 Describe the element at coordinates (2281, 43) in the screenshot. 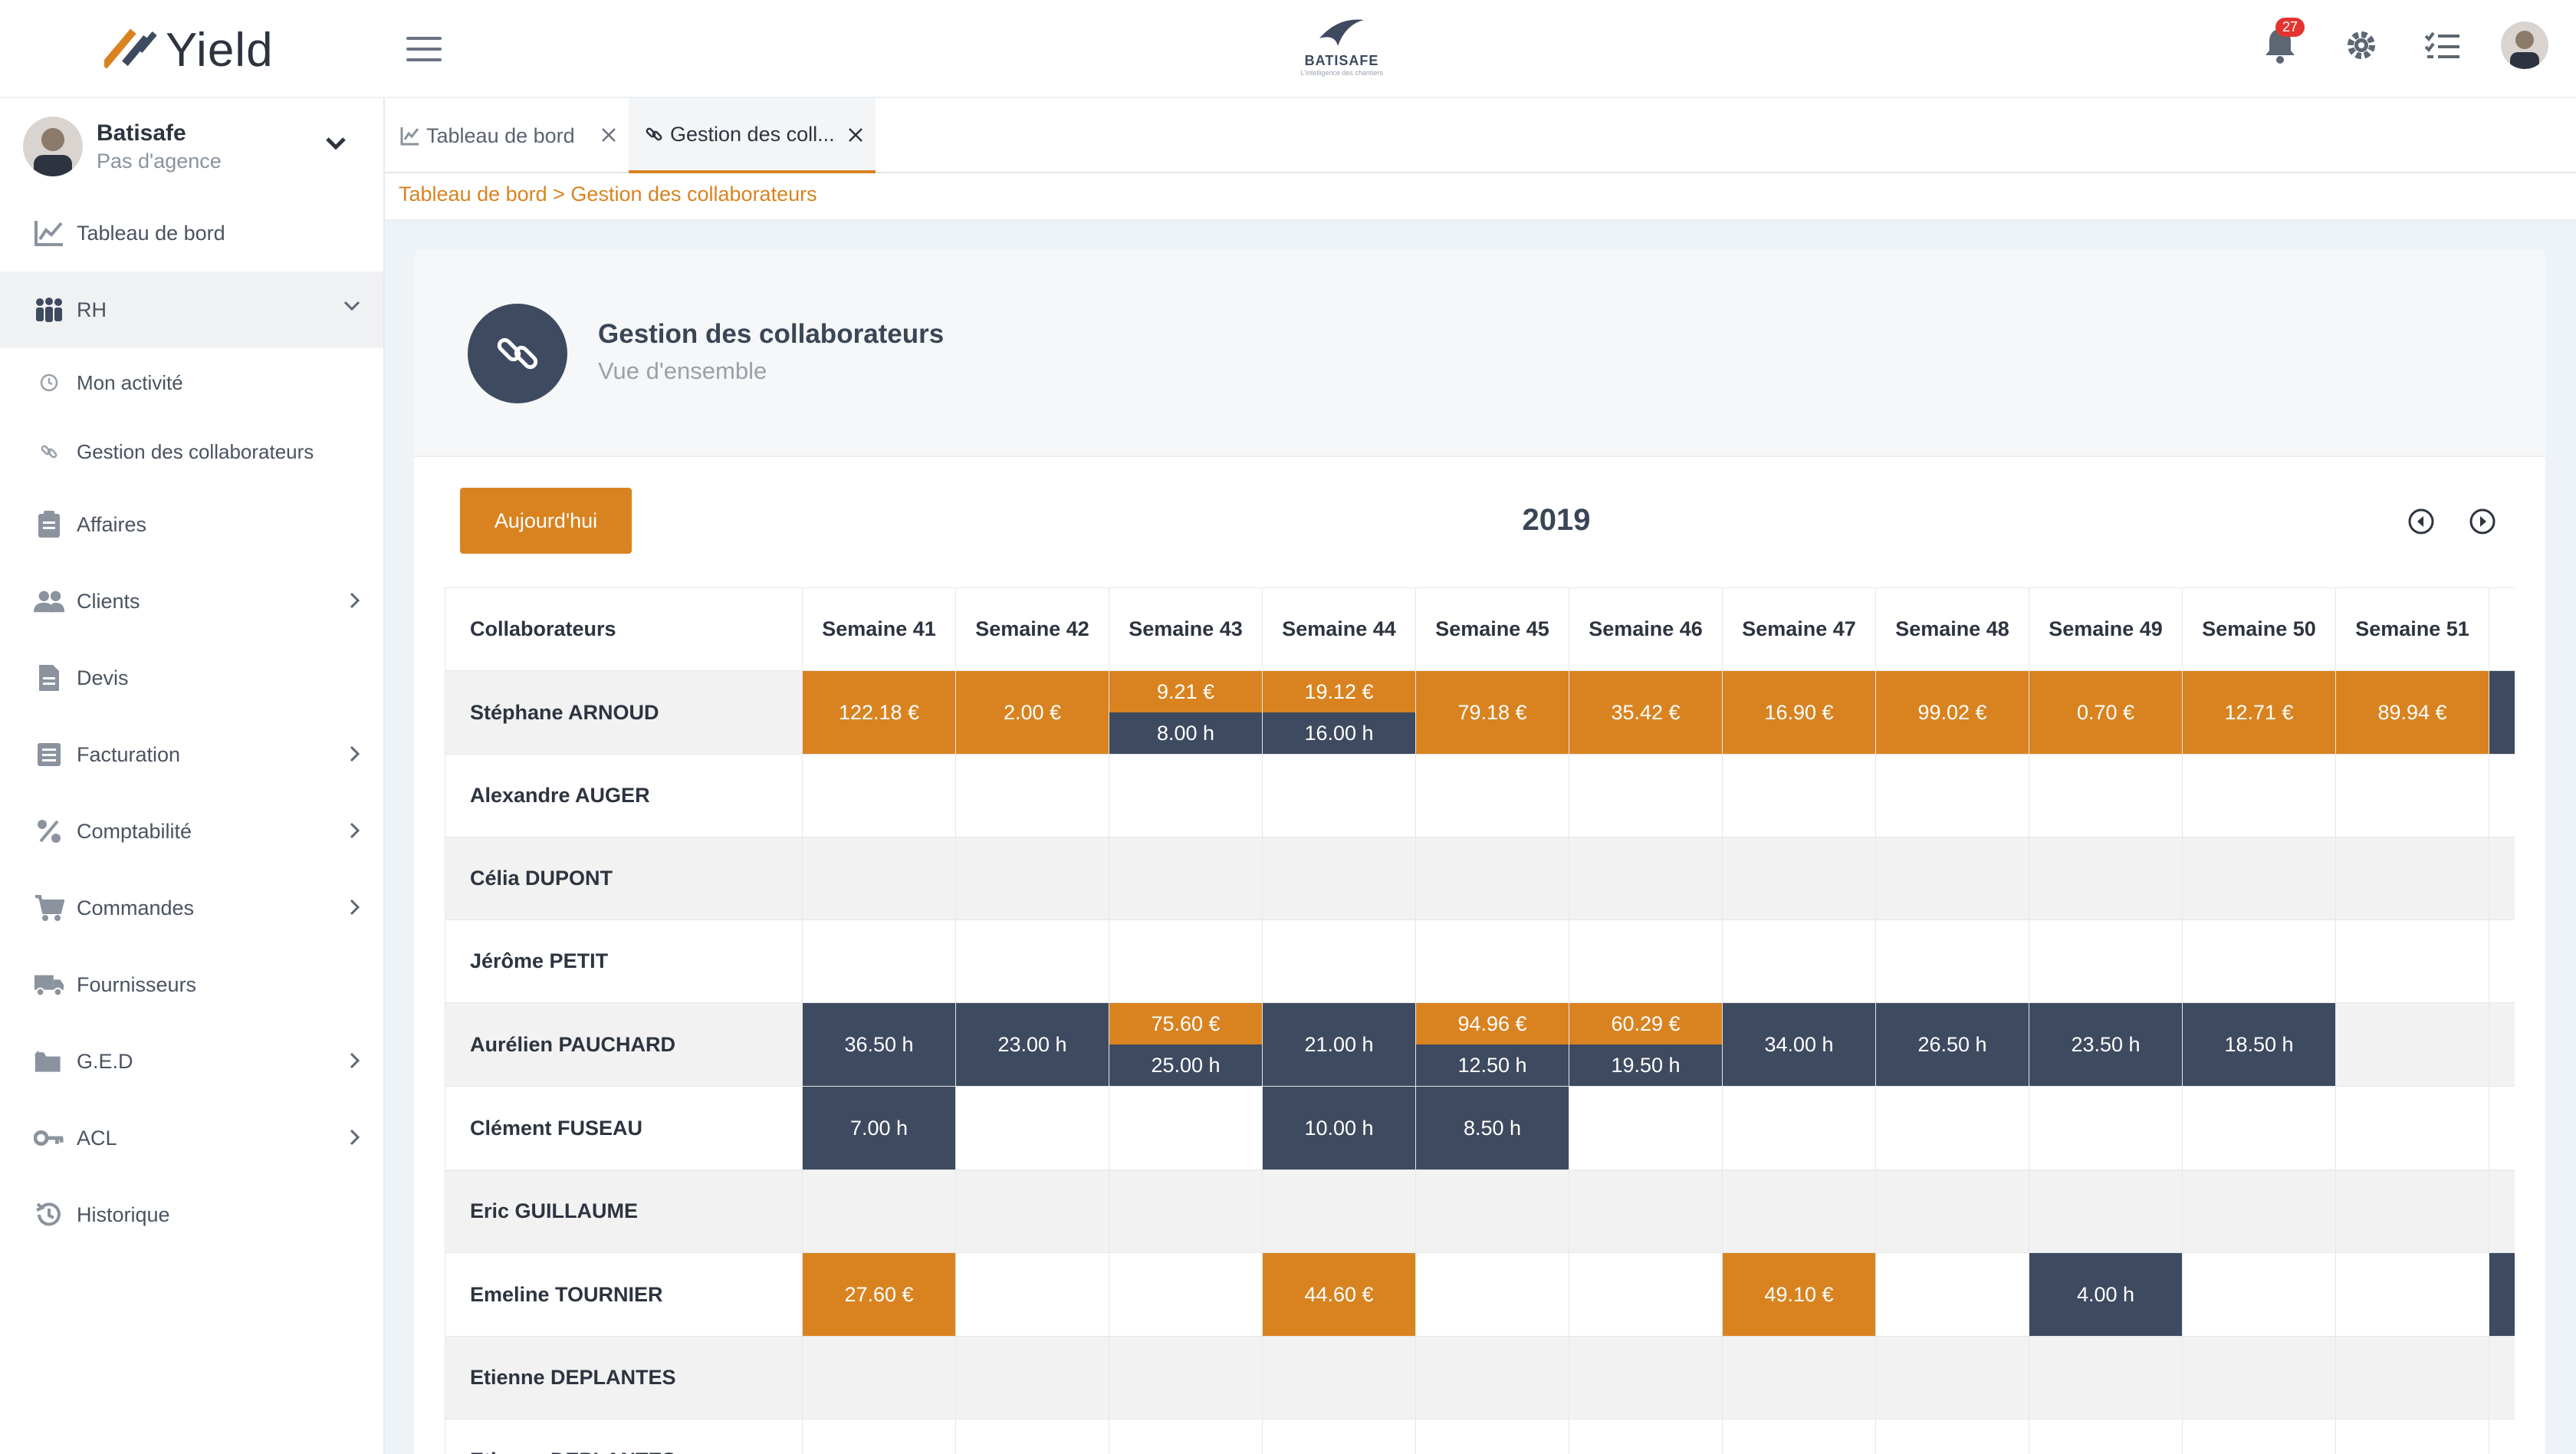

I see `notifications-button: 27` at that location.